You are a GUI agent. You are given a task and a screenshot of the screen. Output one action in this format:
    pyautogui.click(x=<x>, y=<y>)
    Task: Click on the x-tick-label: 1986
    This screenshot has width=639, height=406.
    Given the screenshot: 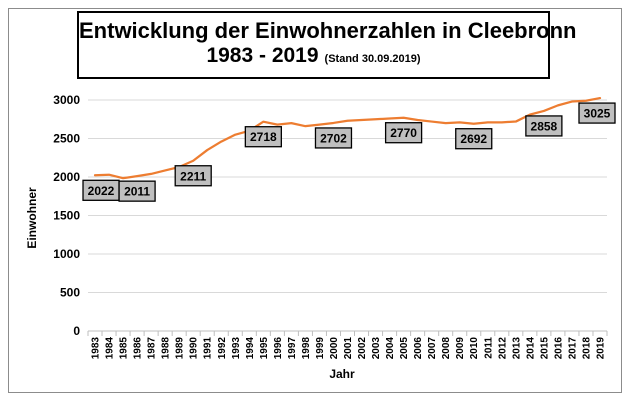 What is the action you would take?
    pyautogui.click(x=138, y=348)
    